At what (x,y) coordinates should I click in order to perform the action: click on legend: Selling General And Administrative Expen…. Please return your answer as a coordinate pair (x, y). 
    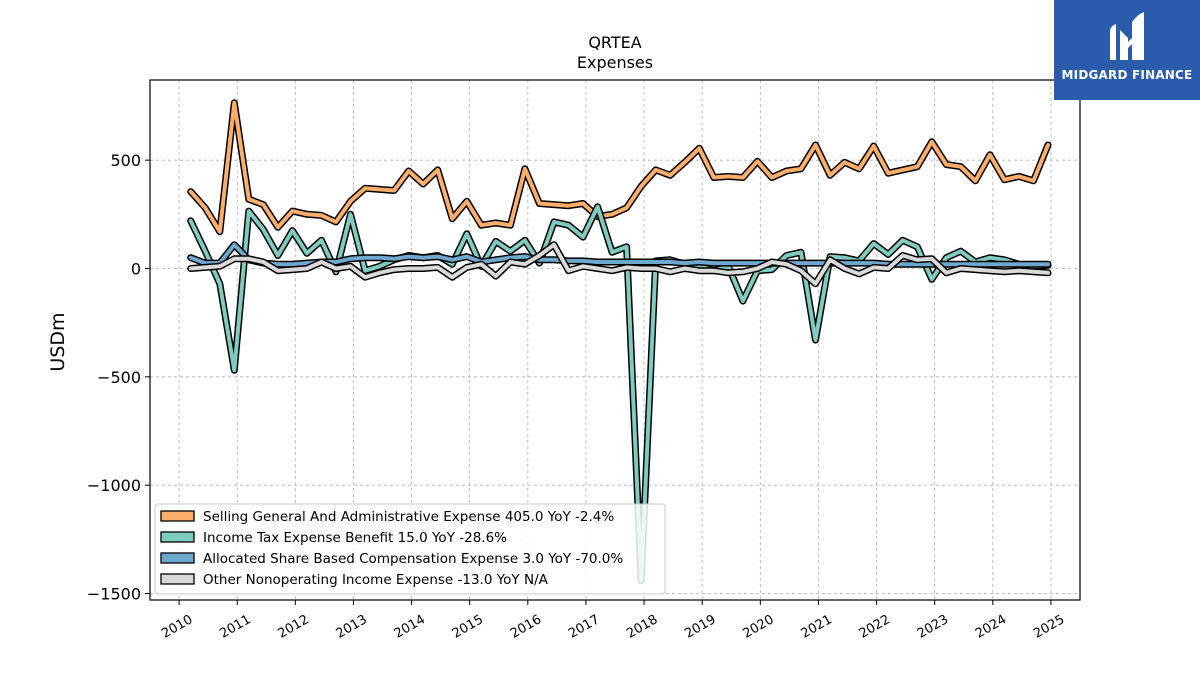
    Looking at the image, I should click on (410, 549).